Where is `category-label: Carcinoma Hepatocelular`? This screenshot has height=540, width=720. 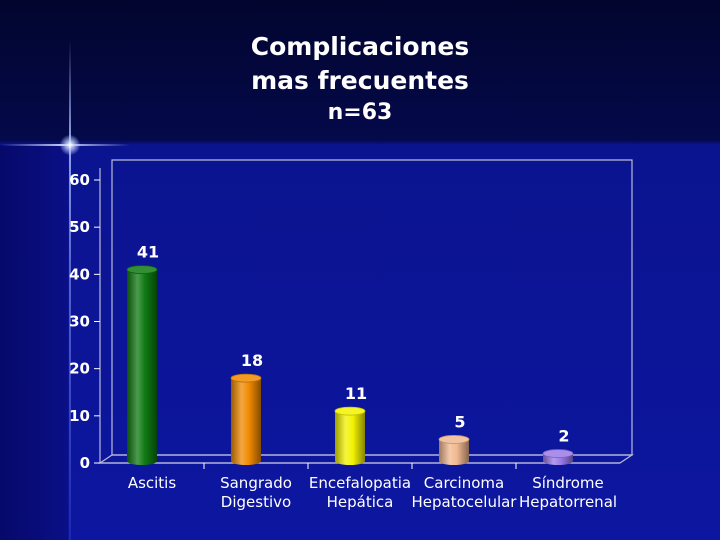
category-label: Carcinoma Hepatocelular is located at coordinates (465, 492).